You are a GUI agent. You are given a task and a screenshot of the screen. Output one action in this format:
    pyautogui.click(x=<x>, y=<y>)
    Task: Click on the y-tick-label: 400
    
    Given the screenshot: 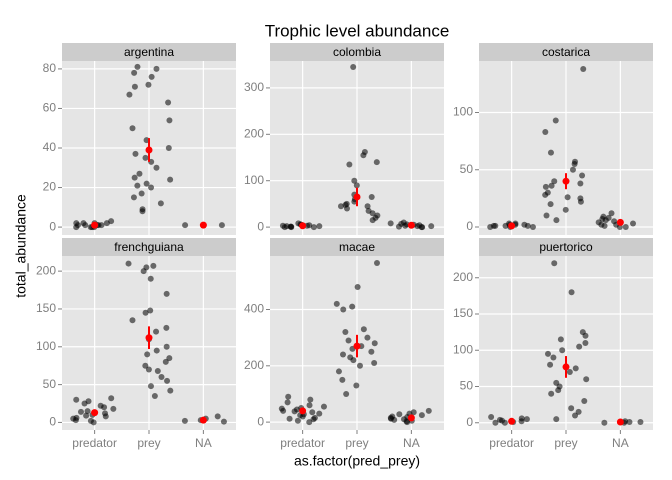 What is the action you would take?
    pyautogui.click(x=254, y=309)
    